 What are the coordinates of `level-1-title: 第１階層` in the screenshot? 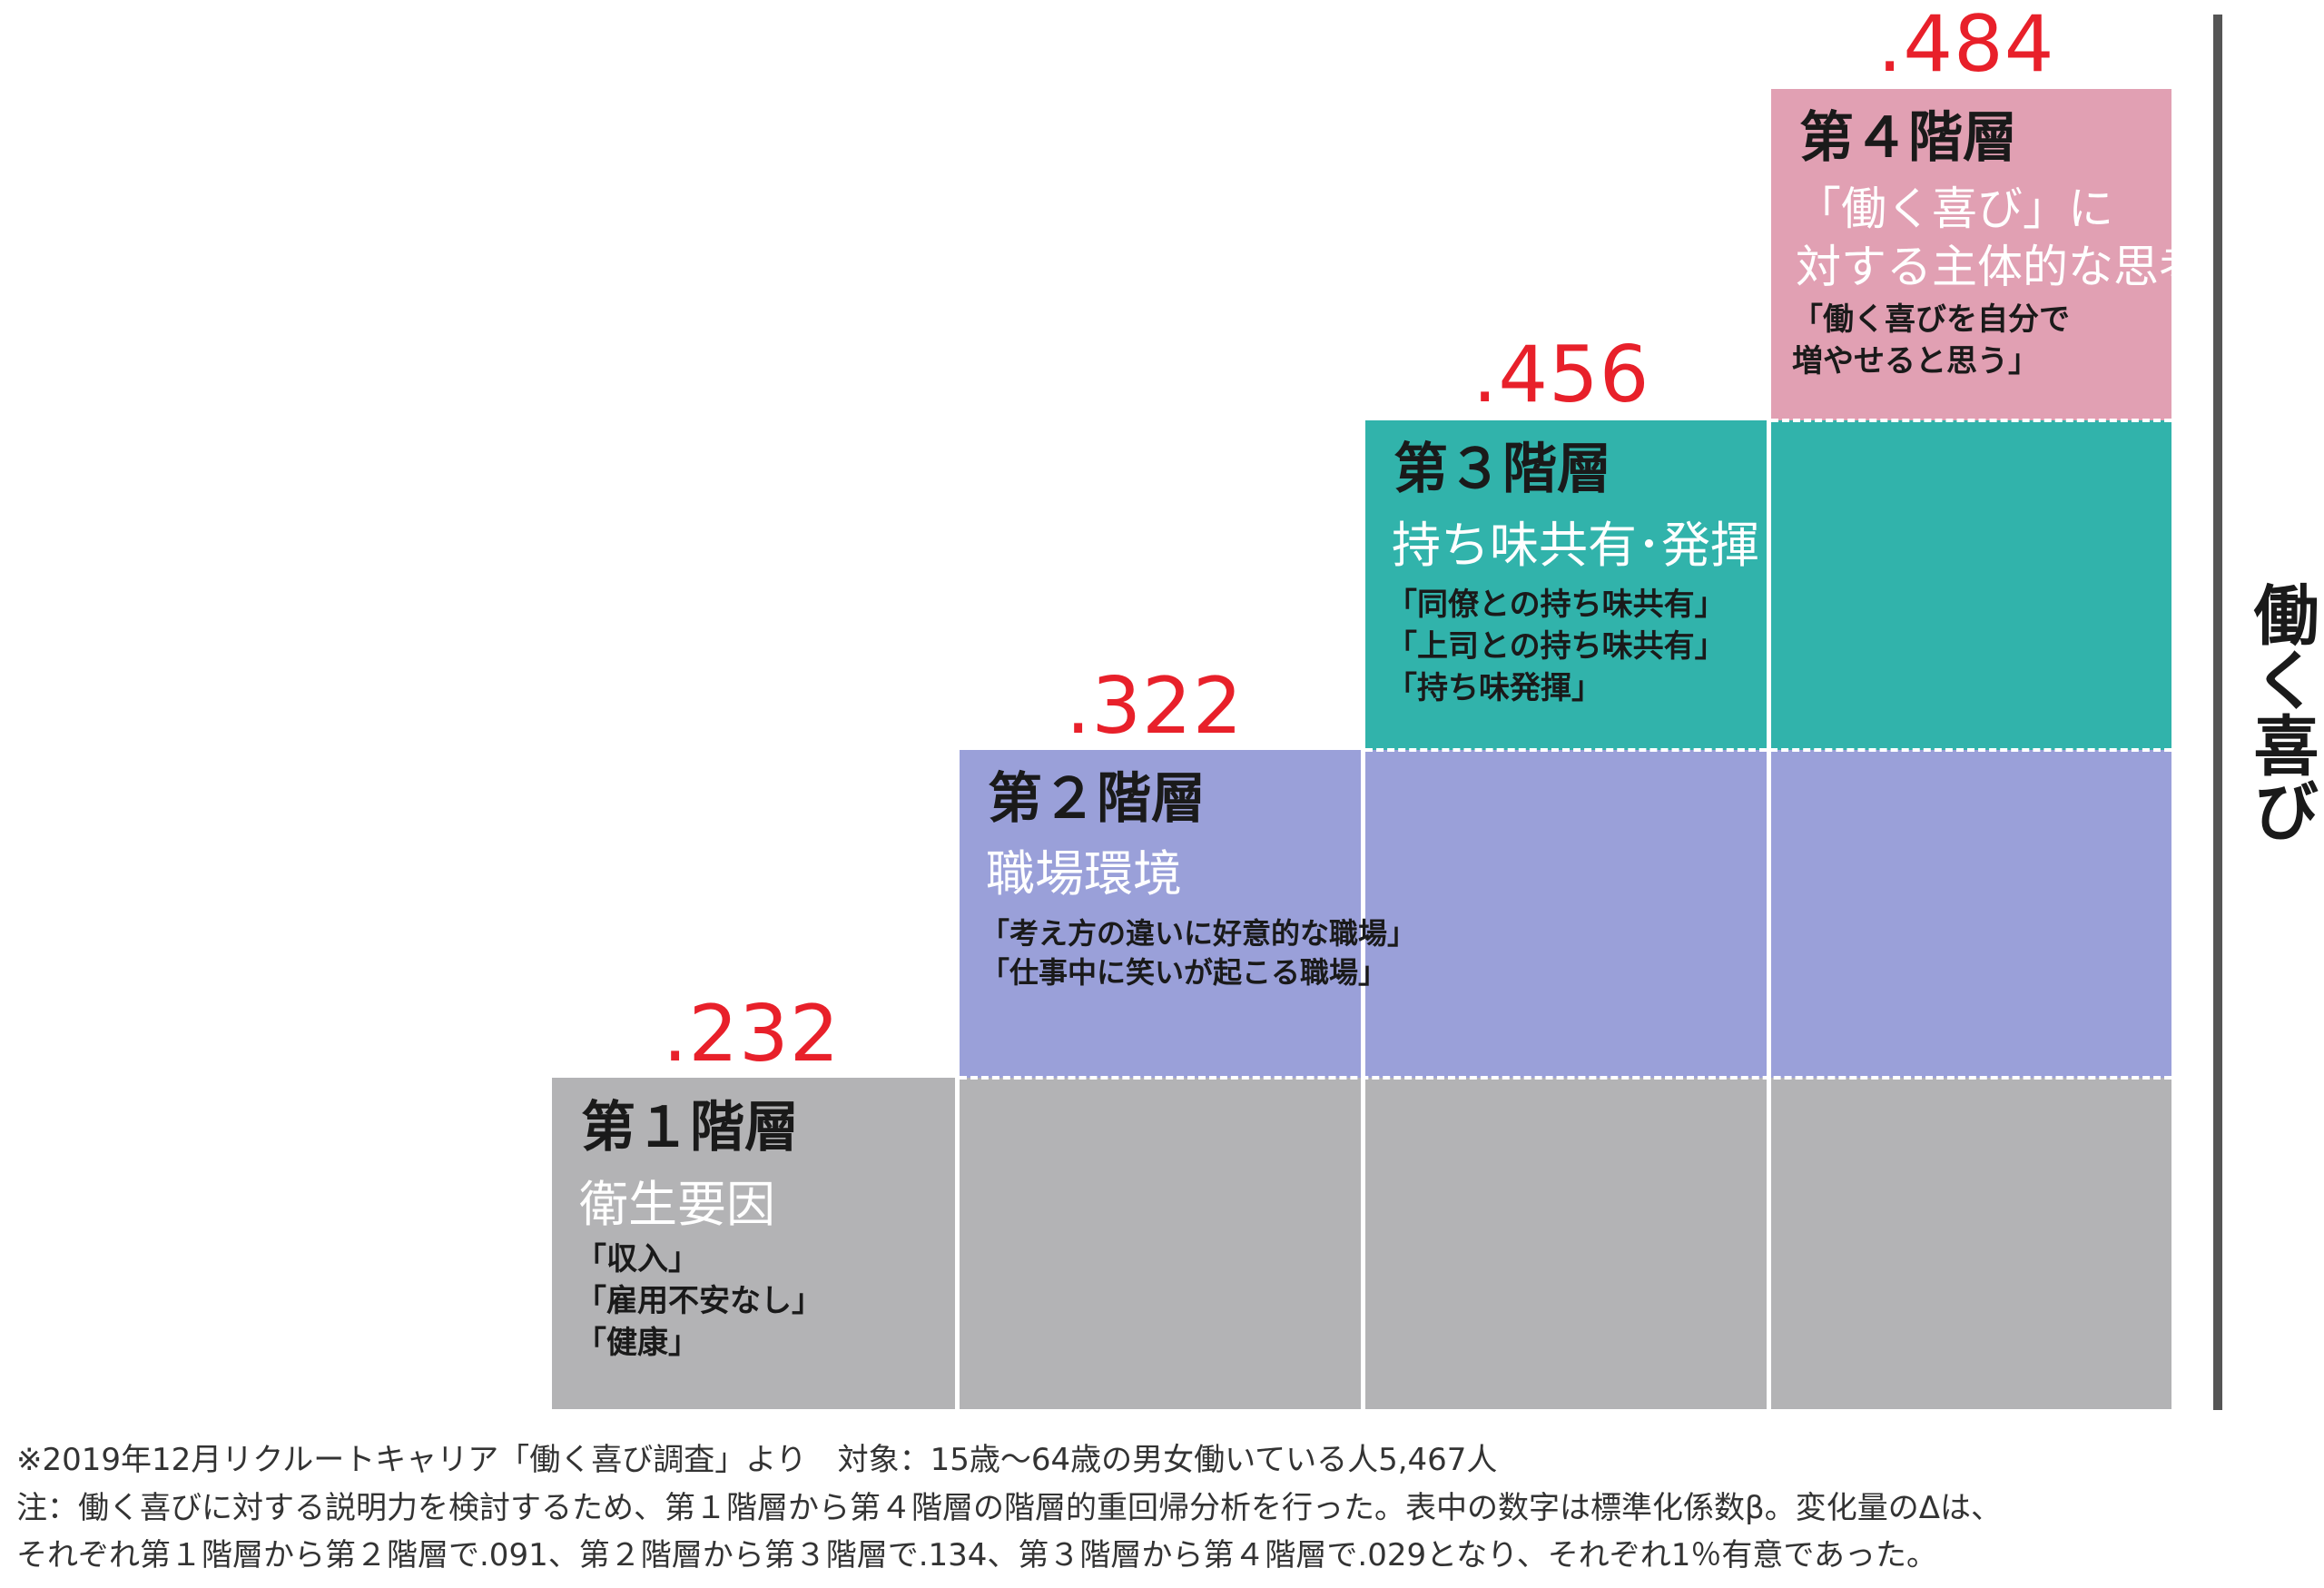 It's located at (690, 1127).